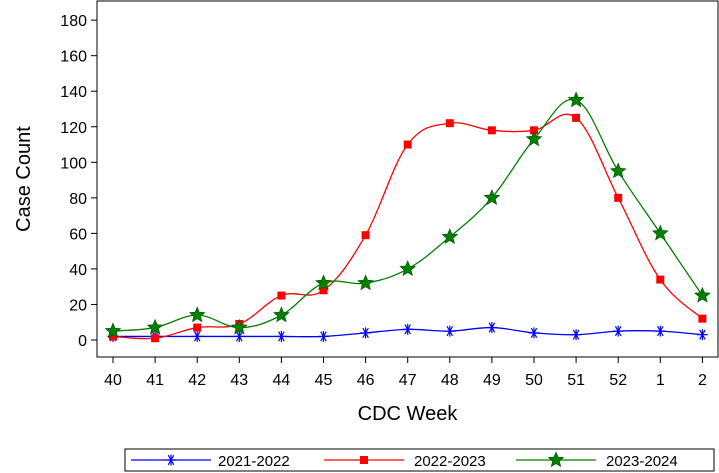 Image resolution: width=719 pixels, height=473 pixels. What do you see at coordinates (78, 270) in the screenshot?
I see `y-tick-label: 40` at bounding box center [78, 270].